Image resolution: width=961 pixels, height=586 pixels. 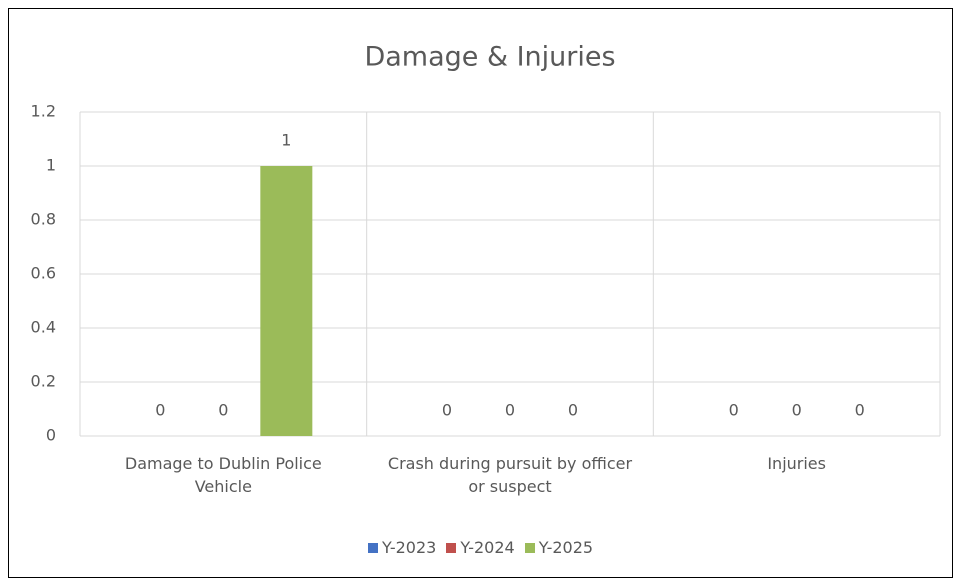 What do you see at coordinates (43, 381) in the screenshot?
I see `y-tick-label: 0.2` at bounding box center [43, 381].